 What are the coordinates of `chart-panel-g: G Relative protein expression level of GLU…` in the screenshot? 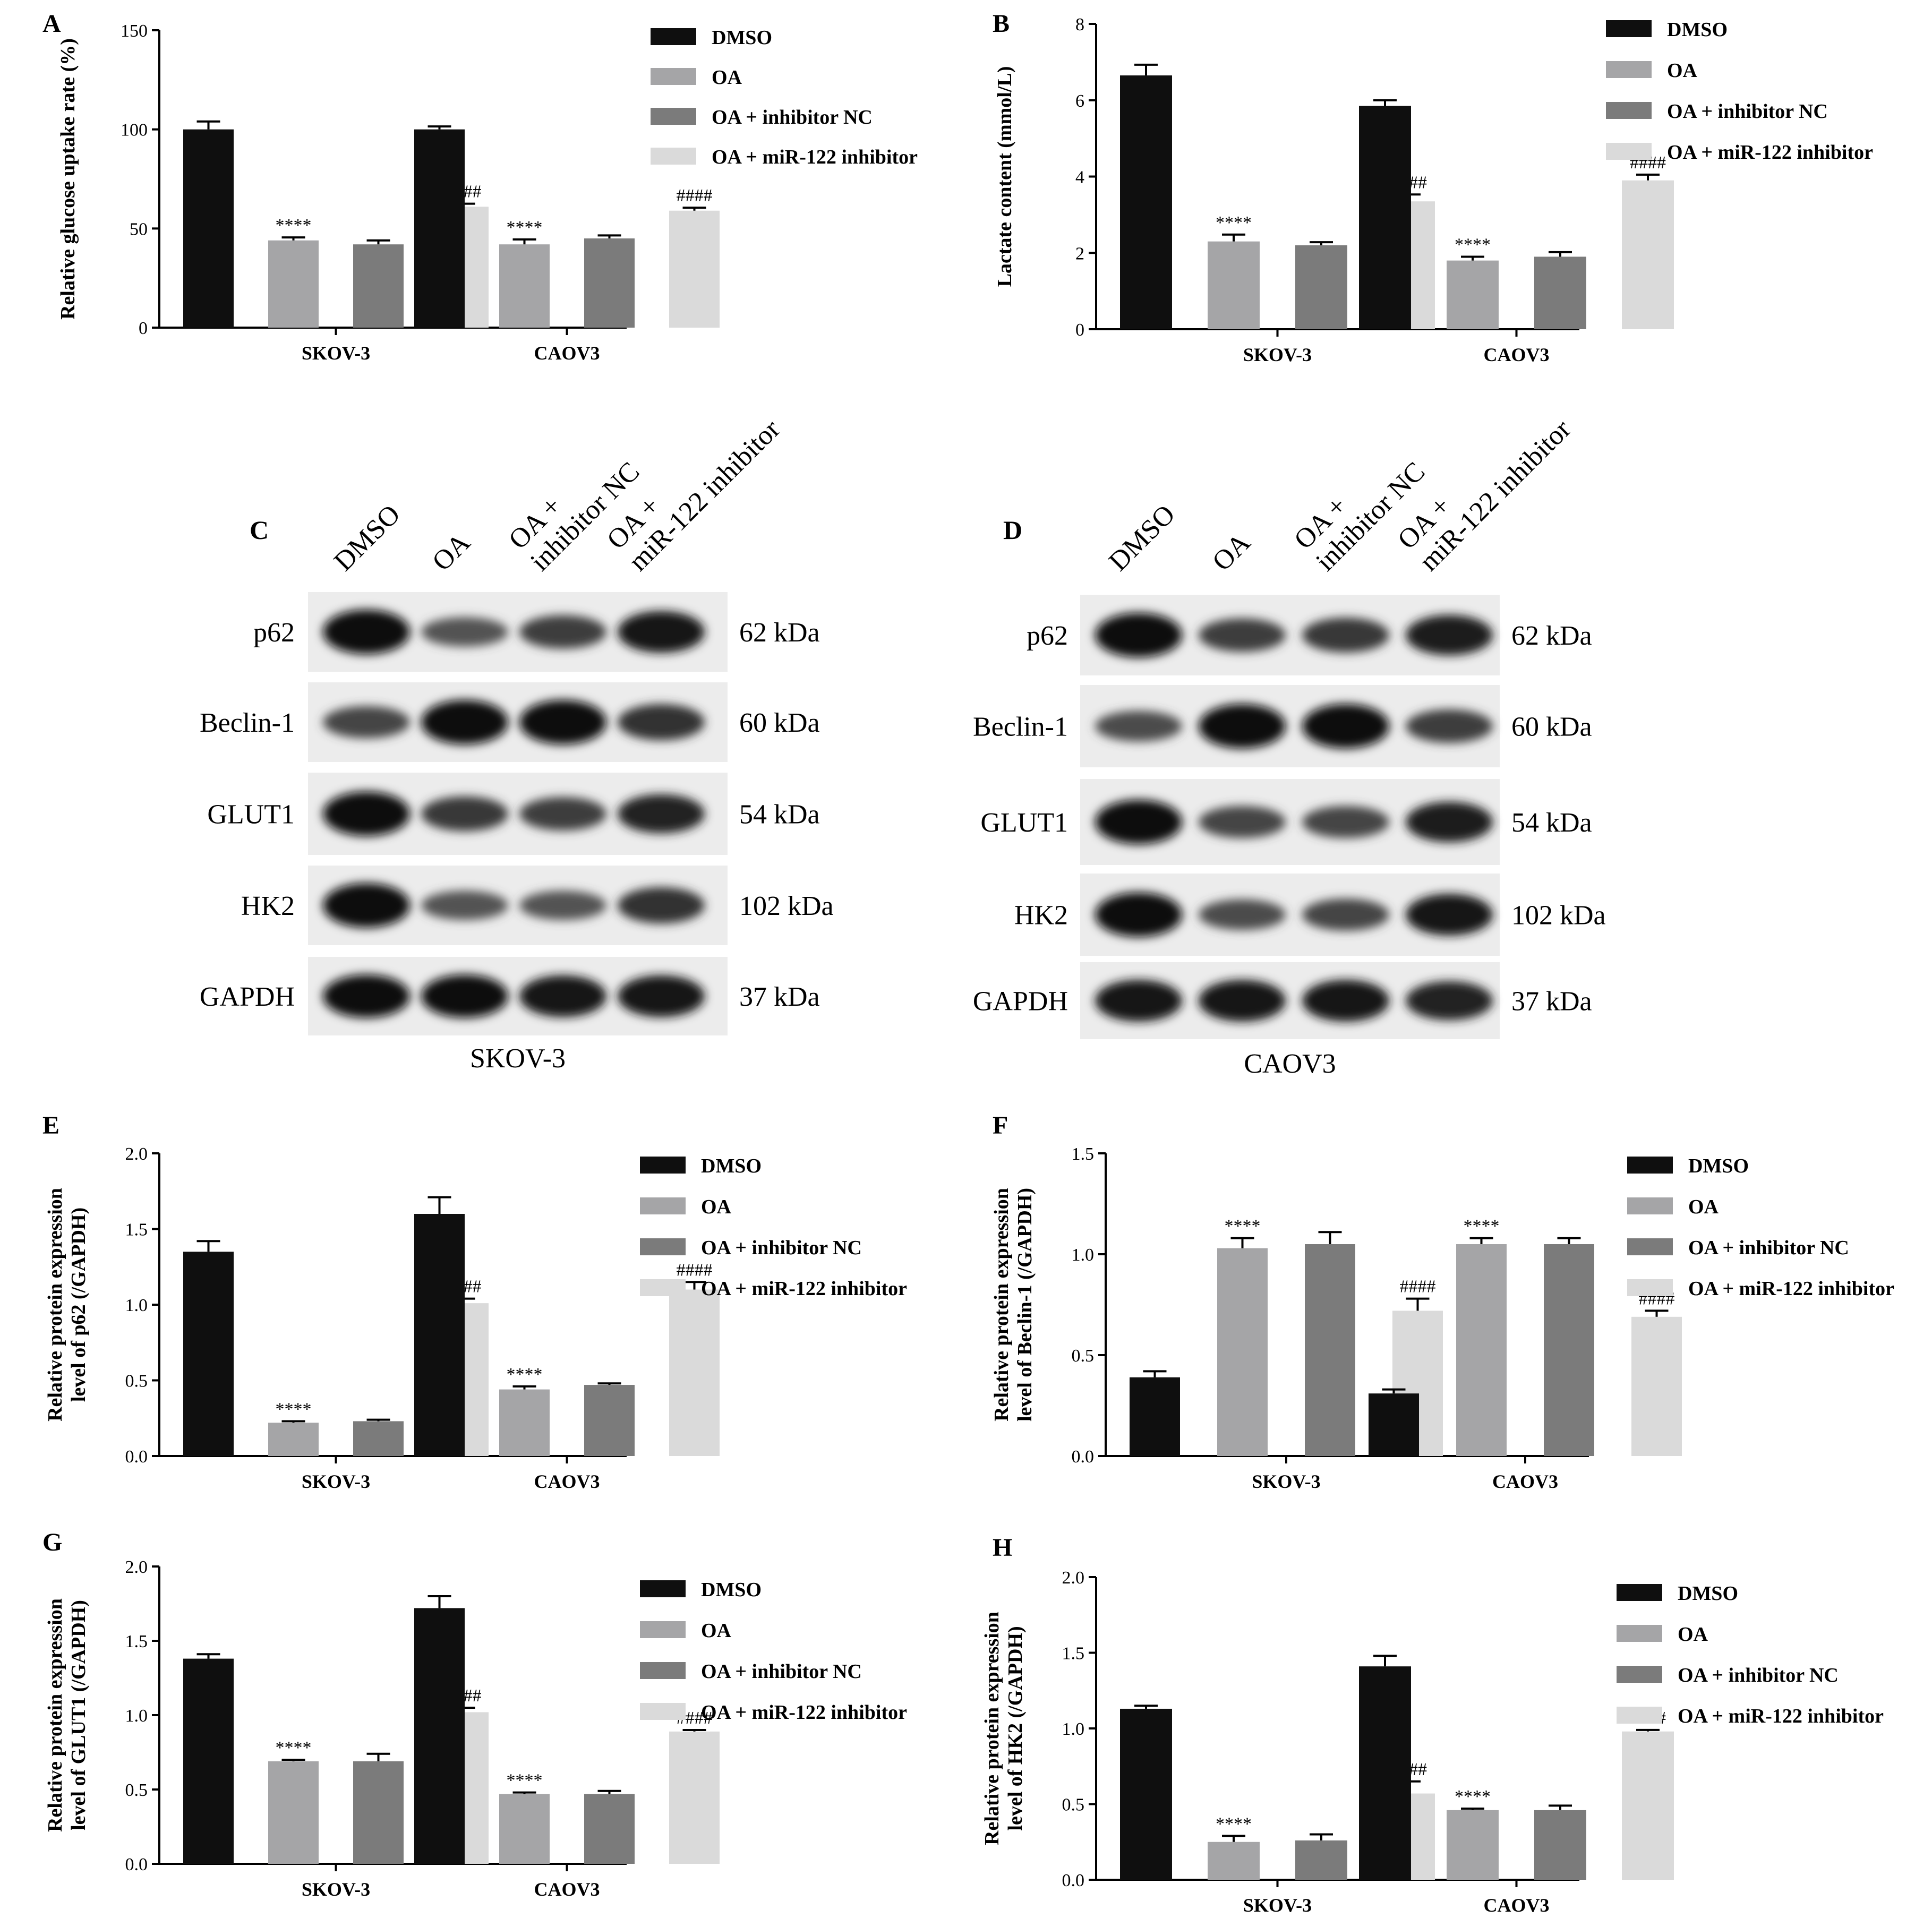 It's located at (475, 1714).